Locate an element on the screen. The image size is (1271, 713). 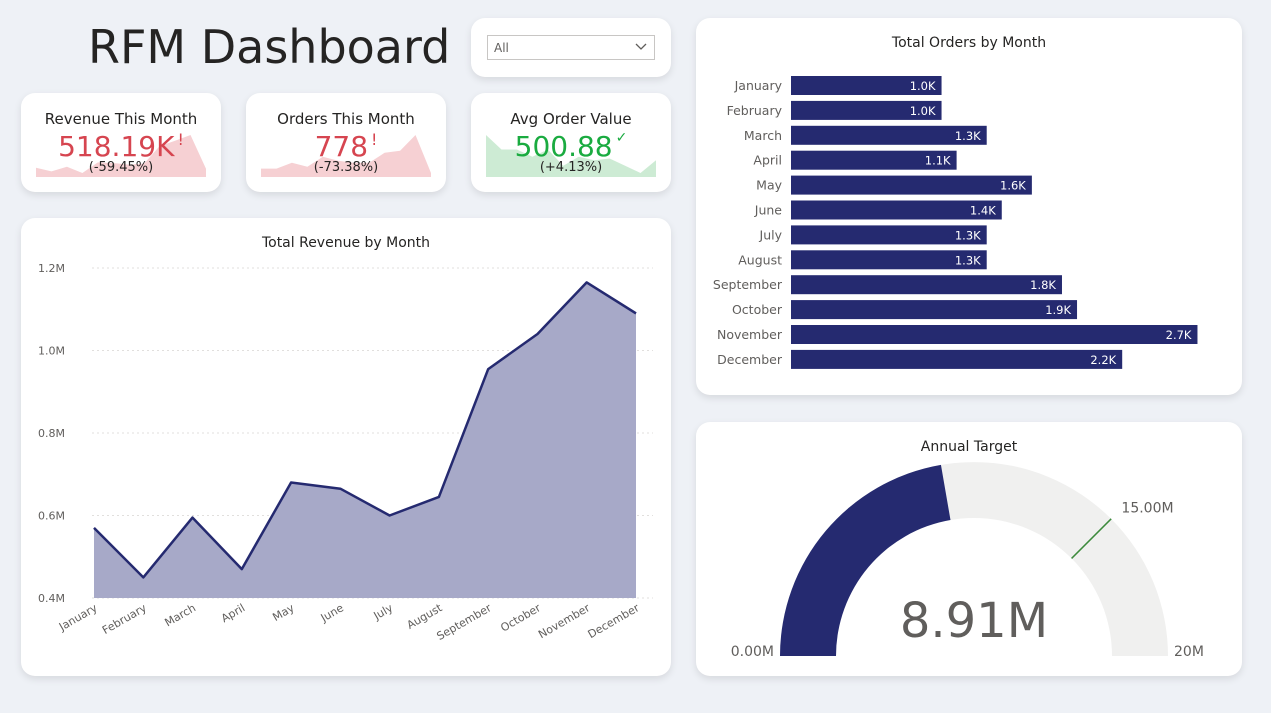
kpi-value: 500.88 ✓ is located at coordinates (571, 146).